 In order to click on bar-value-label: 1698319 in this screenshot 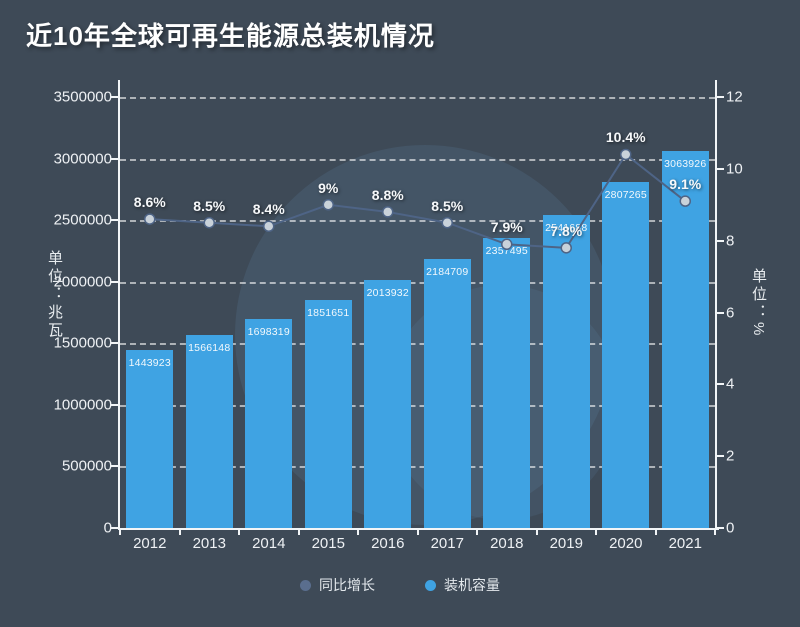, I will do `click(268, 331)`.